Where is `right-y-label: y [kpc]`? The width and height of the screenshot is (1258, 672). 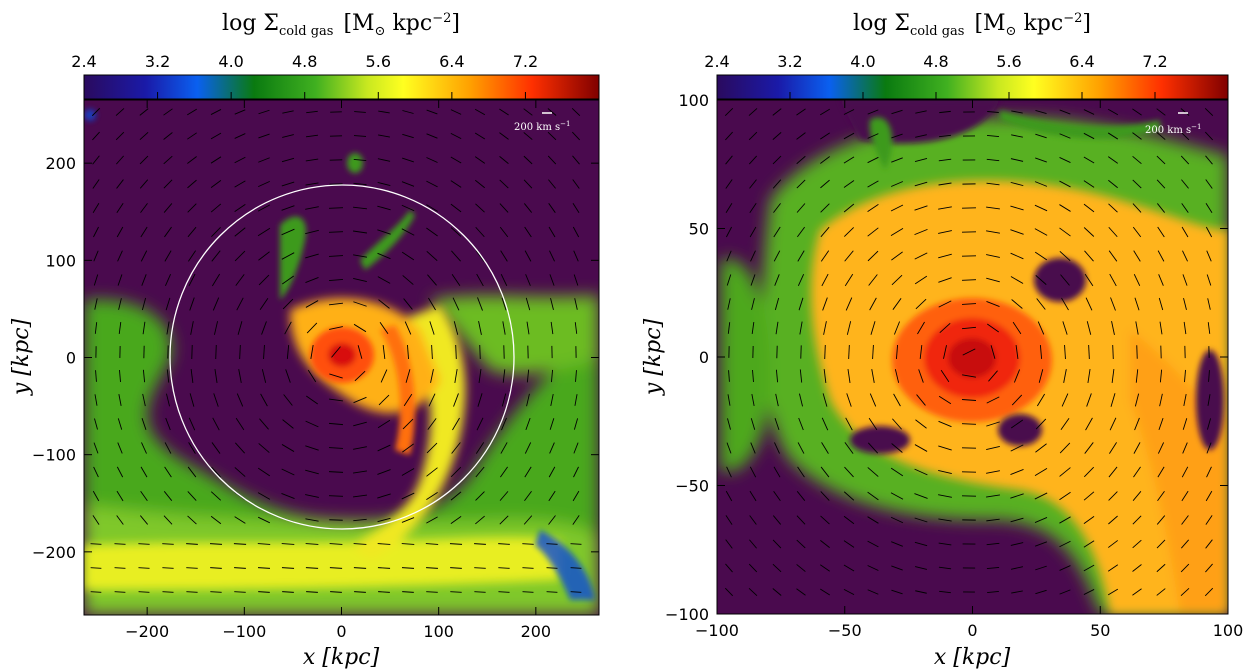 right-y-label: y [kpc] is located at coordinates (653, 357).